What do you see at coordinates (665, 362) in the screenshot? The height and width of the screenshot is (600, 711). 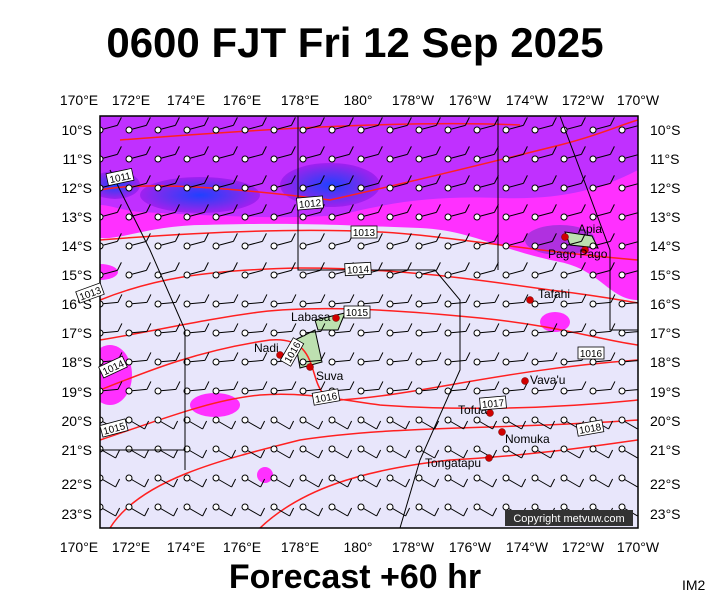 I see `latitude-label: 18°S` at bounding box center [665, 362].